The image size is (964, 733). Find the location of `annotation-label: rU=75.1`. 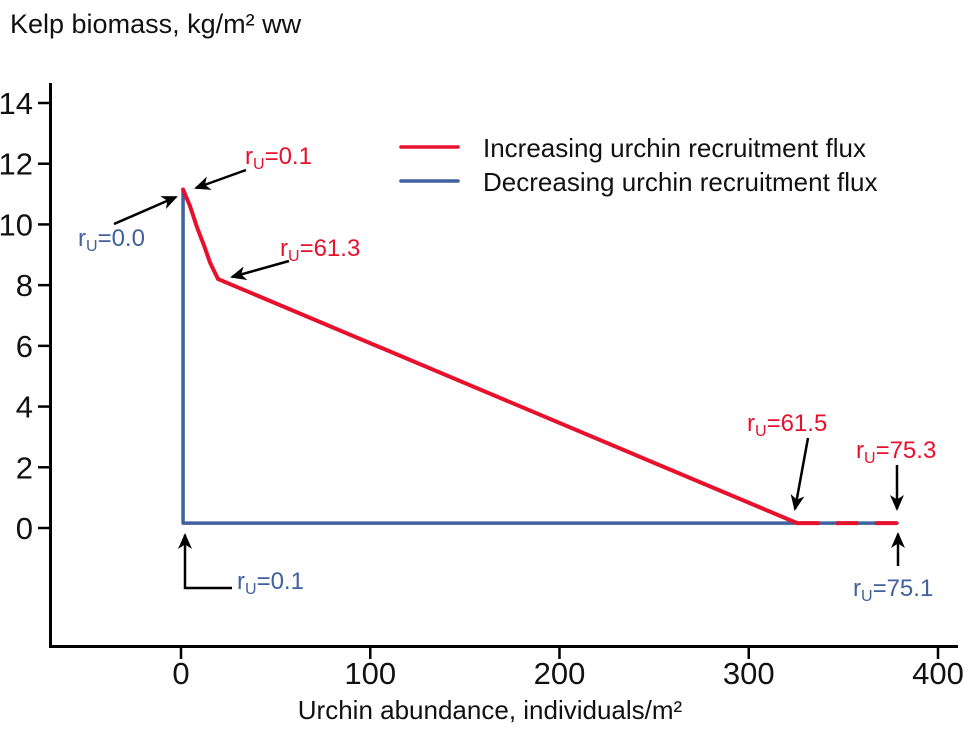

annotation-label: rU=75.1 is located at coordinates (893, 590).